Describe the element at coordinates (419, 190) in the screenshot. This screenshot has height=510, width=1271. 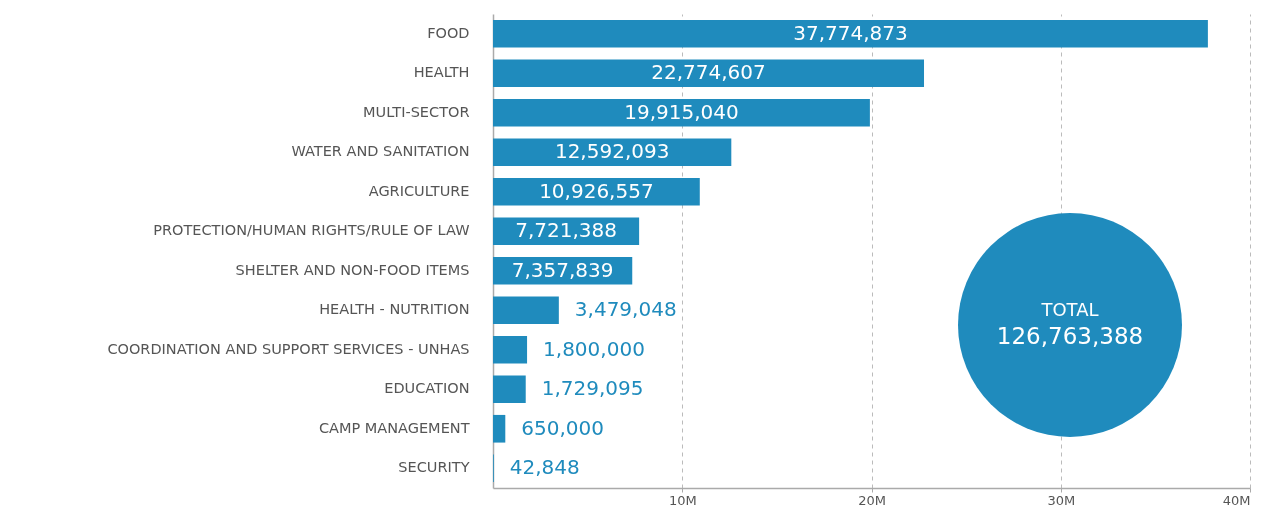
I see `y-tick-label: AGRICULTURE` at that location.